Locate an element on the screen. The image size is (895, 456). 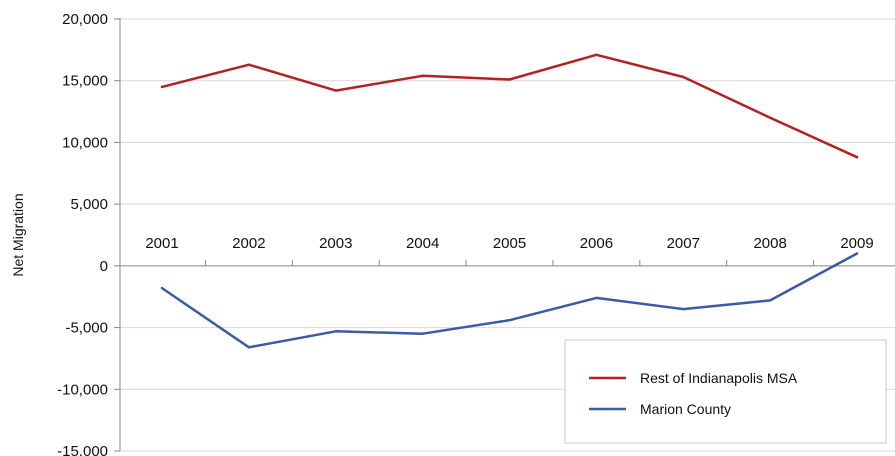
legend-label-marion-county: Marion County is located at coordinates (685, 409).